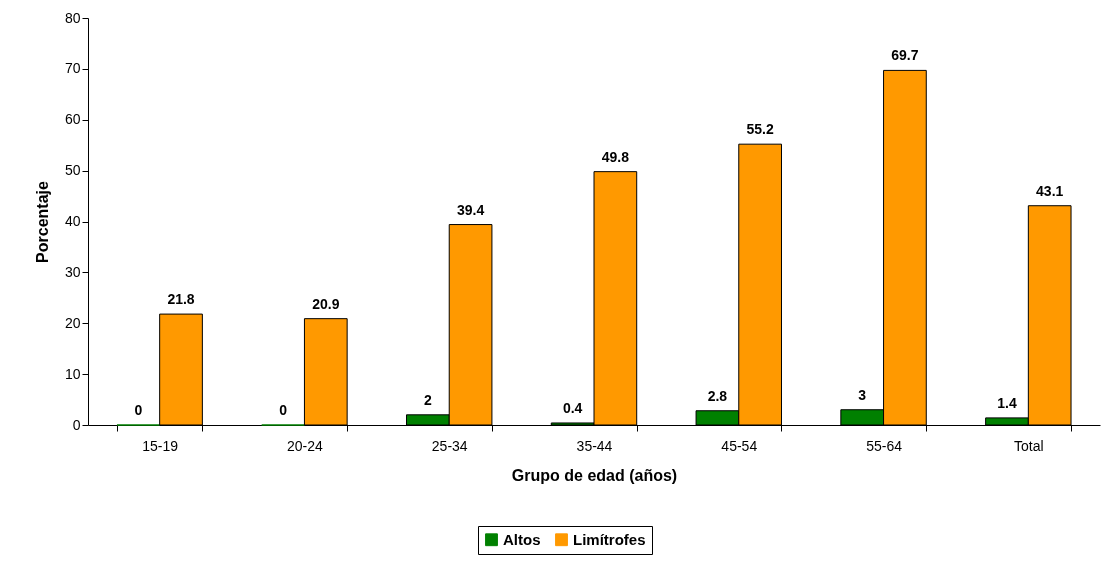  What do you see at coordinates (76, 424) in the screenshot?
I see `y-tick-label: 0` at bounding box center [76, 424].